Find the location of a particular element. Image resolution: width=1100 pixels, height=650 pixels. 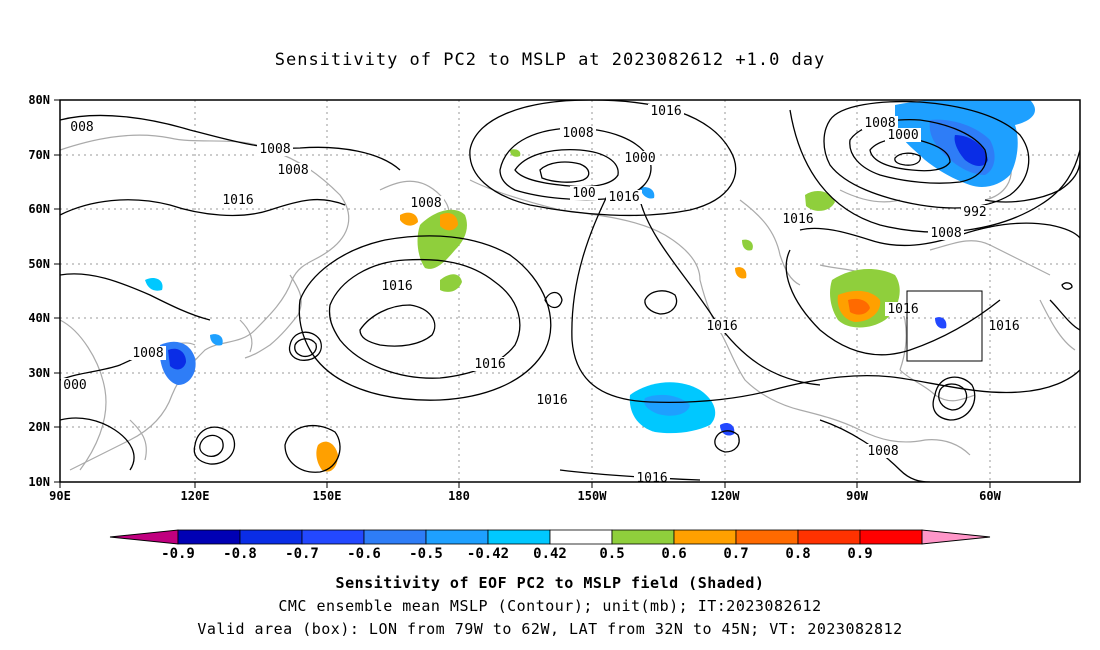

lat-label: 80N is located at coordinates (39, 100).